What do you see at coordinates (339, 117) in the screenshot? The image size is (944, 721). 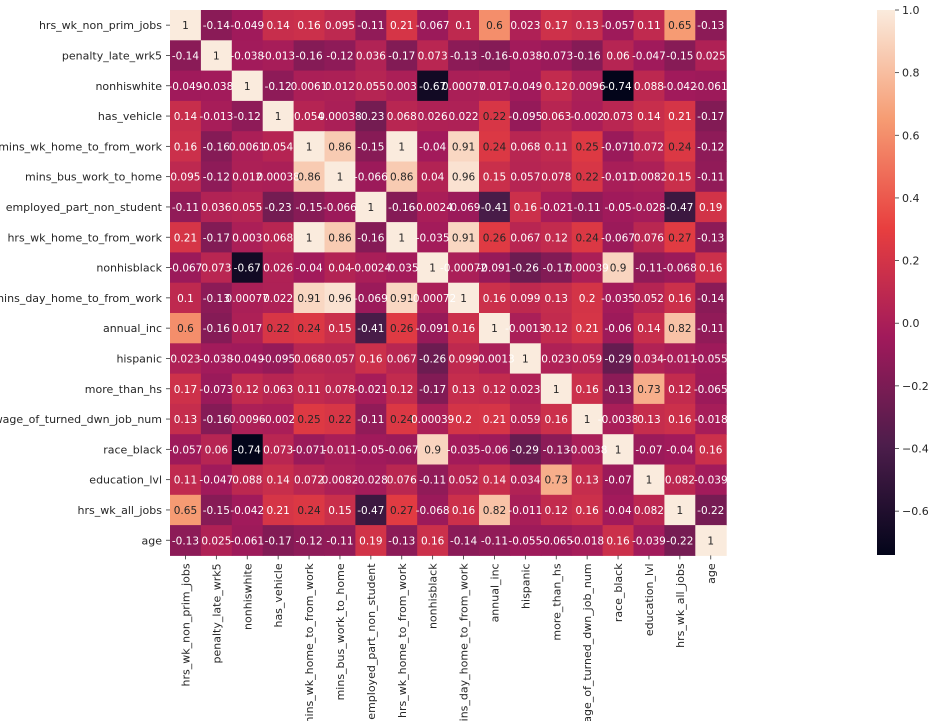 I see `cell-annotation: 0.00038` at bounding box center [339, 117].